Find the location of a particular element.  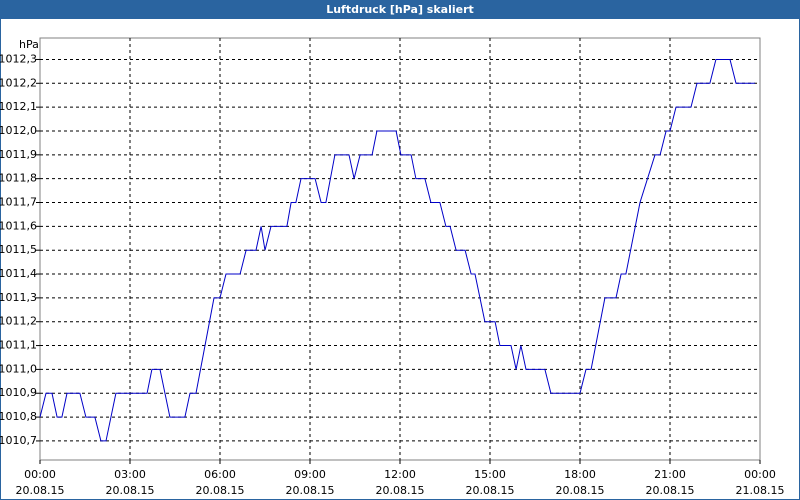

y-tick-label: 1012,3 is located at coordinates (18, 58).